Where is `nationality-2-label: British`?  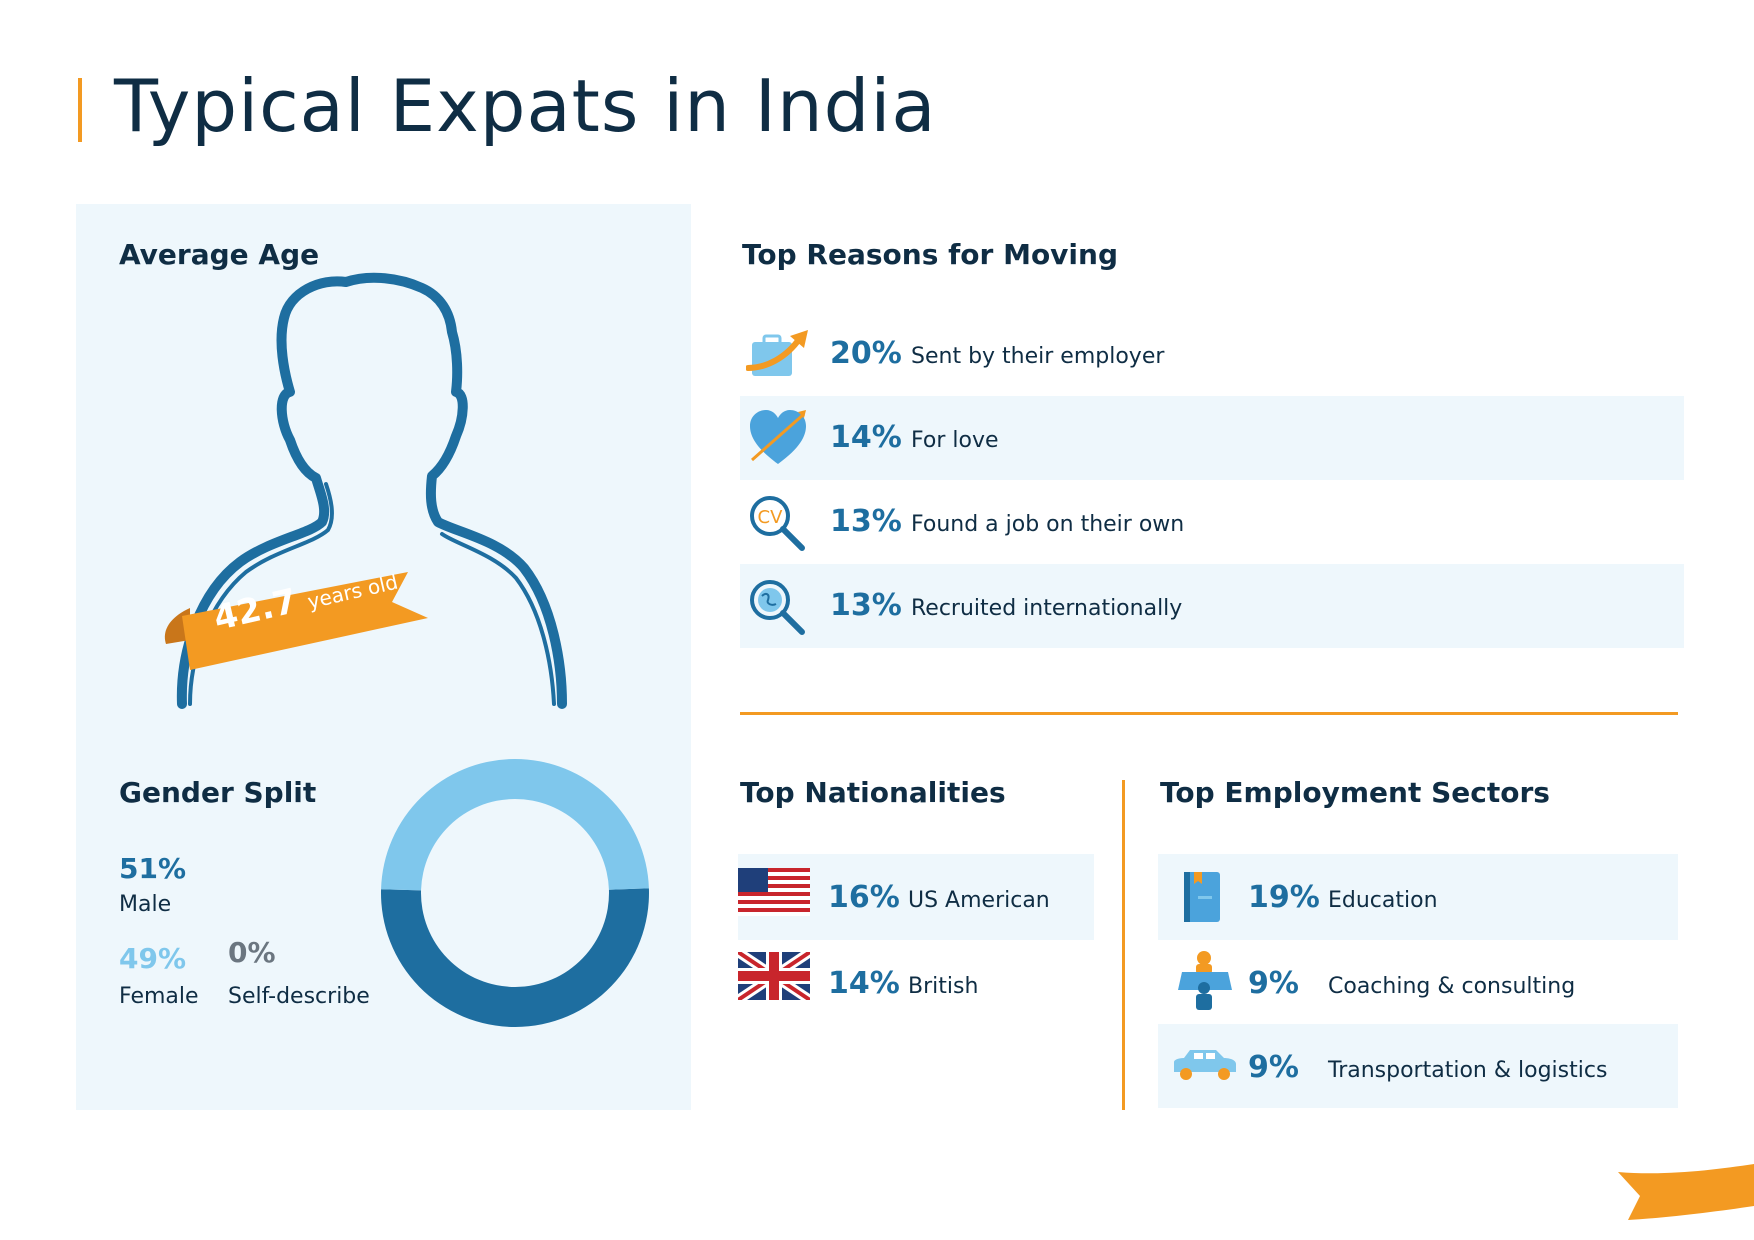 nationality-2-label: British is located at coordinates (943, 986).